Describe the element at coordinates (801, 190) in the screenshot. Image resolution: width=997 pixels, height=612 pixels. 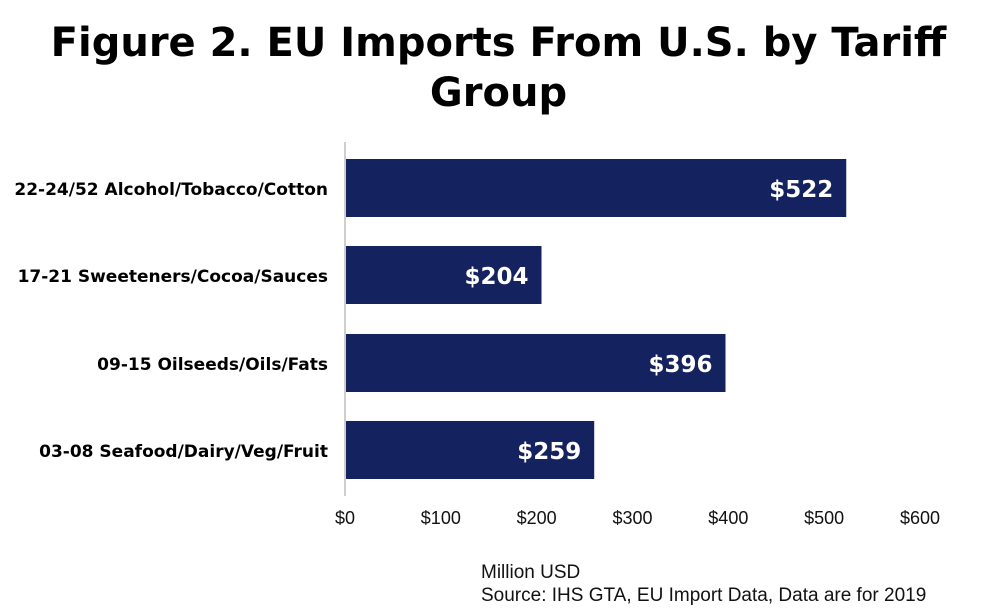
I see `bar-value-label: $522` at that location.